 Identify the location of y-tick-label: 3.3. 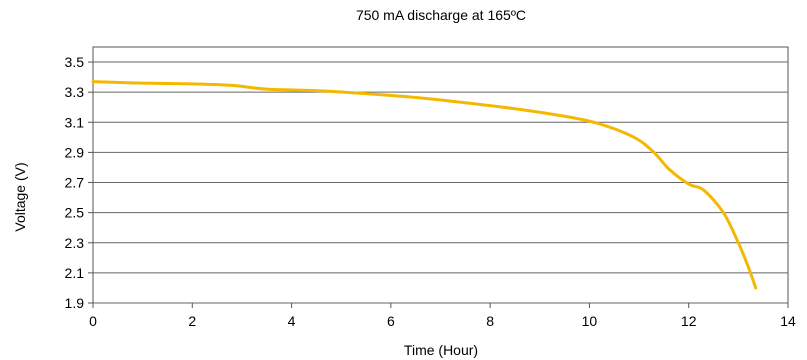
(75, 92).